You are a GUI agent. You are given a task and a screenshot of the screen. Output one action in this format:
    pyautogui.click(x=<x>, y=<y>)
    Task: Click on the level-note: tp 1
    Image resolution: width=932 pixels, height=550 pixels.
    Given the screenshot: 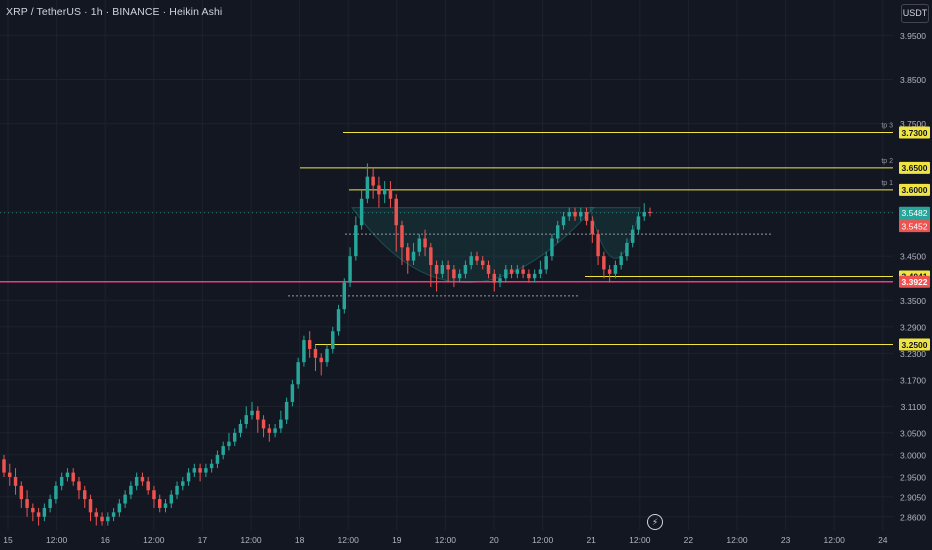 What is the action you would take?
    pyautogui.click(x=887, y=183)
    